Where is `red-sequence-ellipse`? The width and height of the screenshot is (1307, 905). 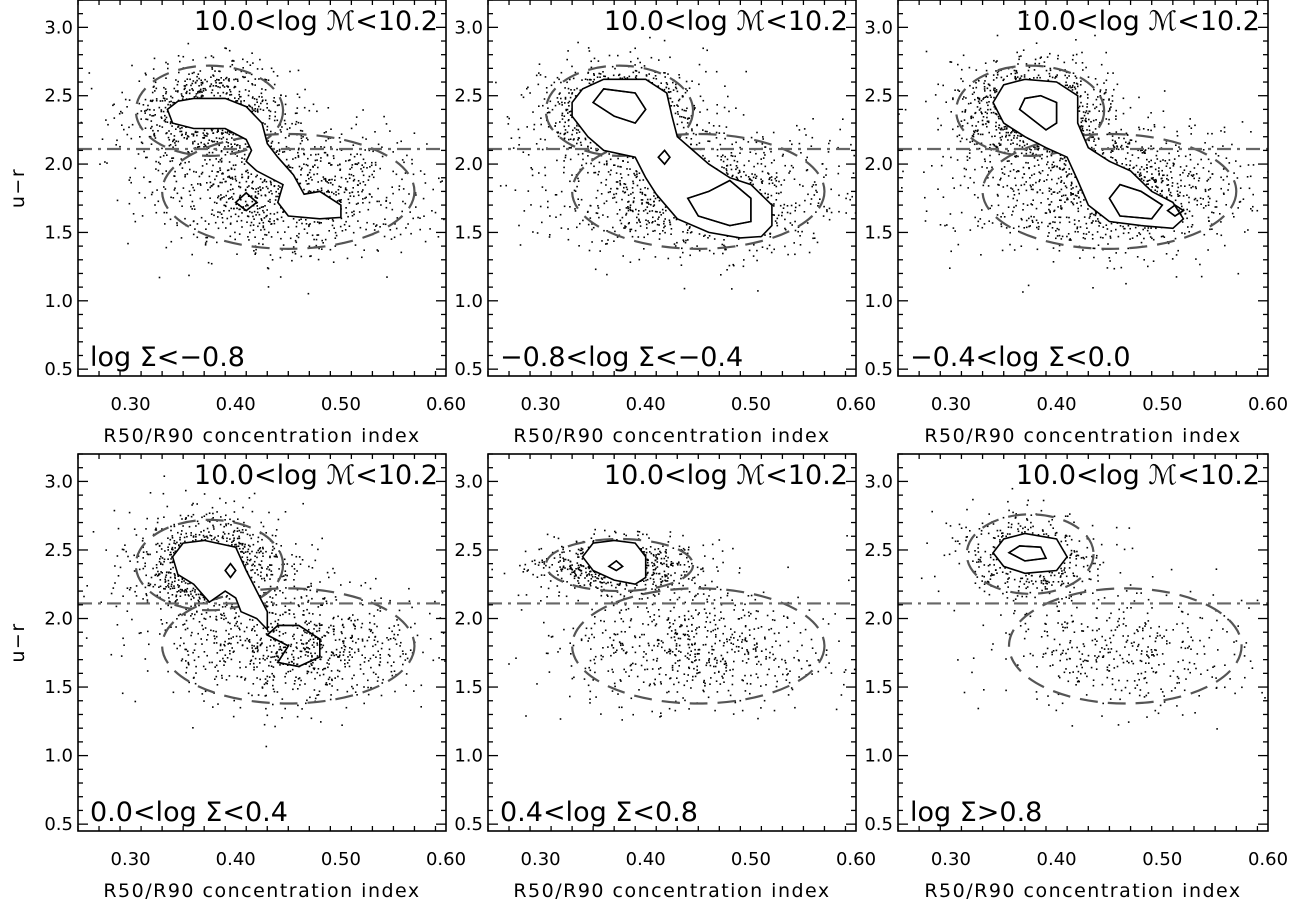 red-sequence-ellipse is located at coordinates (209, 110).